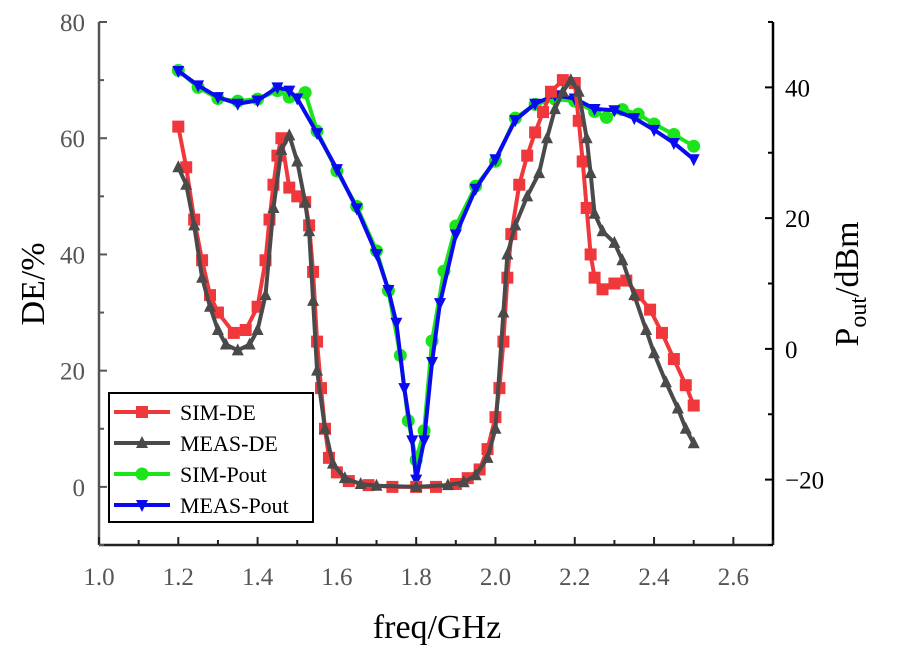 This screenshot has width=900, height=650. I want to click on x-tick-label: 1.6, so click(336, 577).